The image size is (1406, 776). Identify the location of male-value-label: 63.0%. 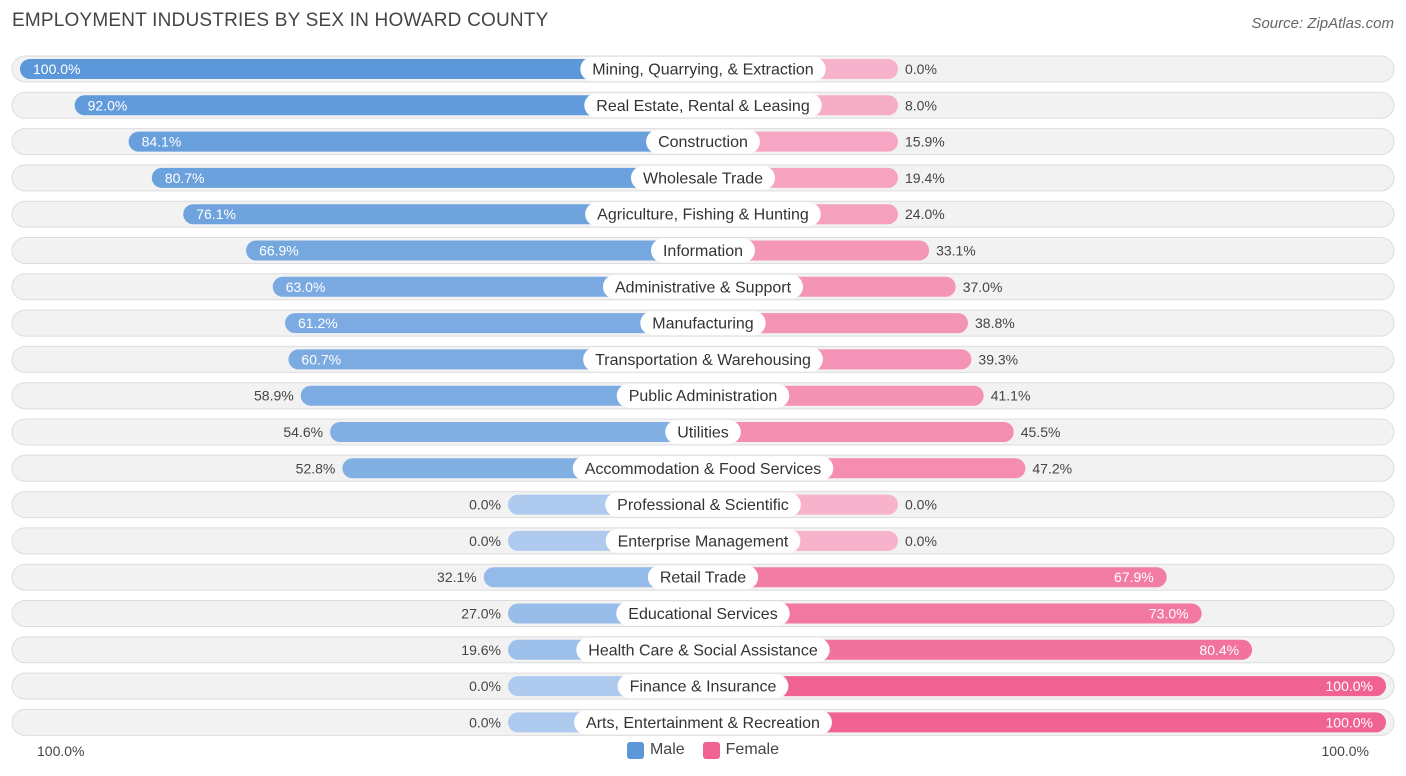
(306, 287).